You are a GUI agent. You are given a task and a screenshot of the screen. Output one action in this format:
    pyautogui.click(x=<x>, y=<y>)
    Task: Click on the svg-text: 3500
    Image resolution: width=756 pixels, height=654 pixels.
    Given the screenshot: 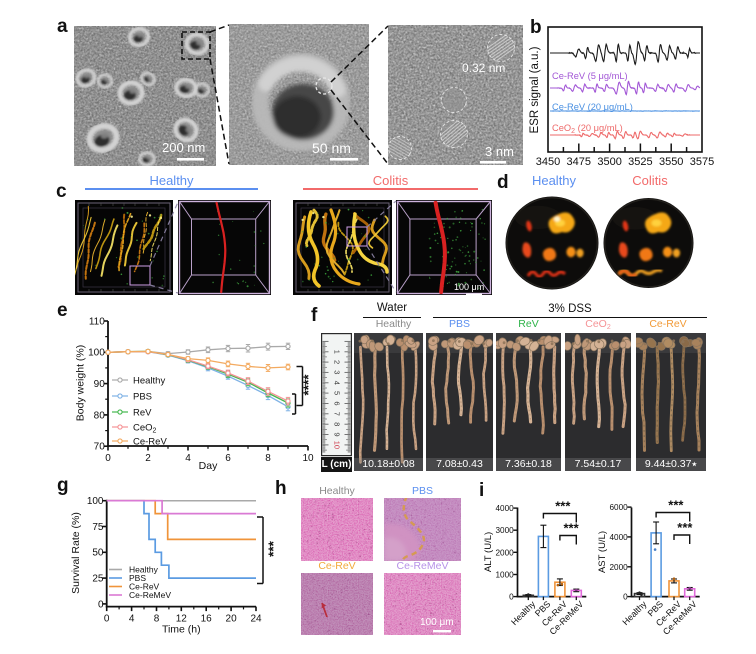 What is the action you would take?
    pyautogui.click(x=609, y=162)
    